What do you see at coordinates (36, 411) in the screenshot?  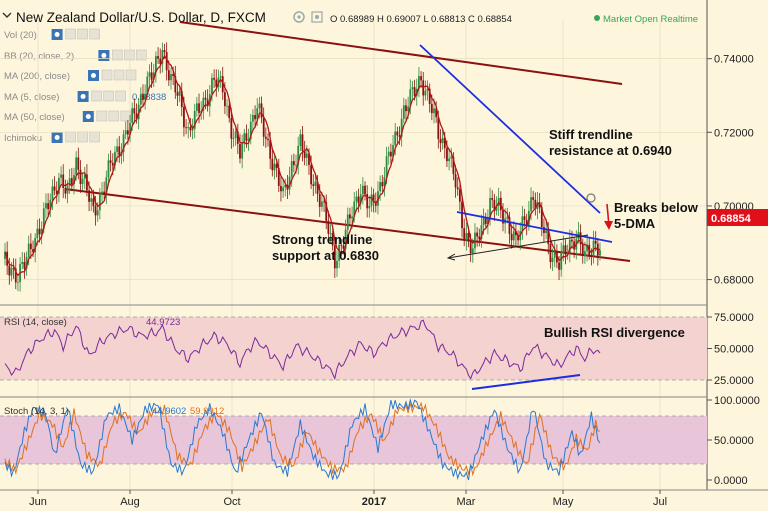 I see `stoch-label: Stoch (14, 3, 1)` at bounding box center [36, 411].